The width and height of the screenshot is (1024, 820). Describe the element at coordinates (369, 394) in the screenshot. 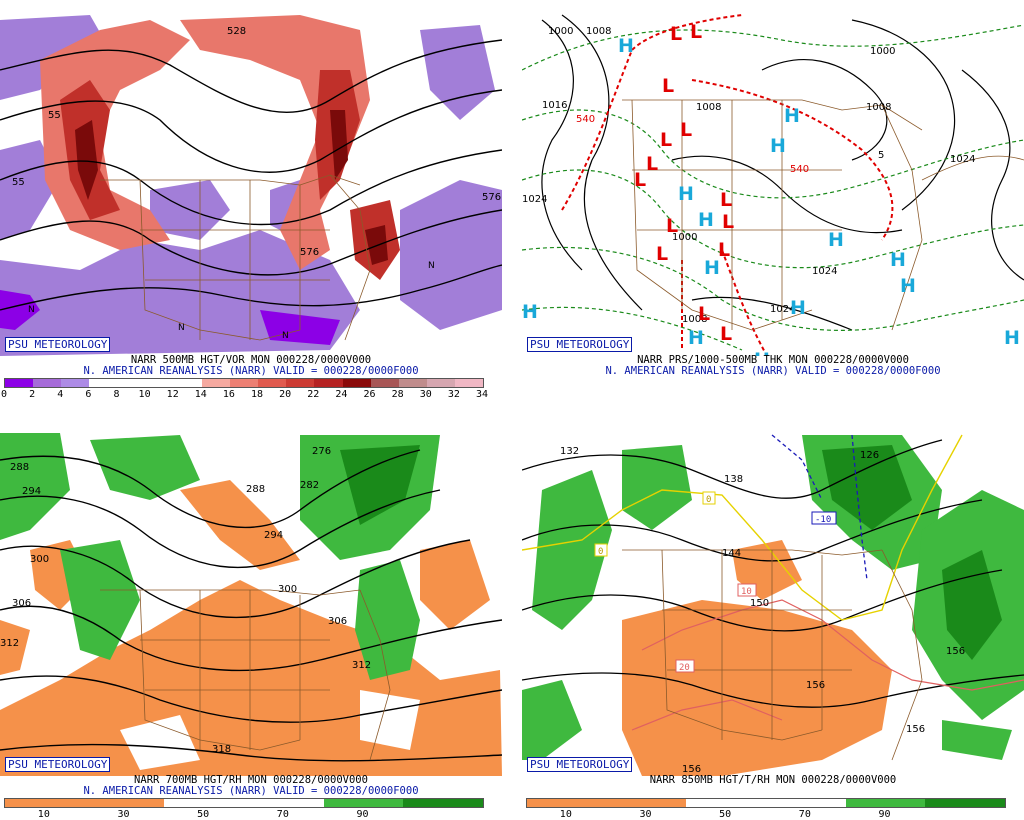

I see `colorbar-tick-label: 26` at that location.